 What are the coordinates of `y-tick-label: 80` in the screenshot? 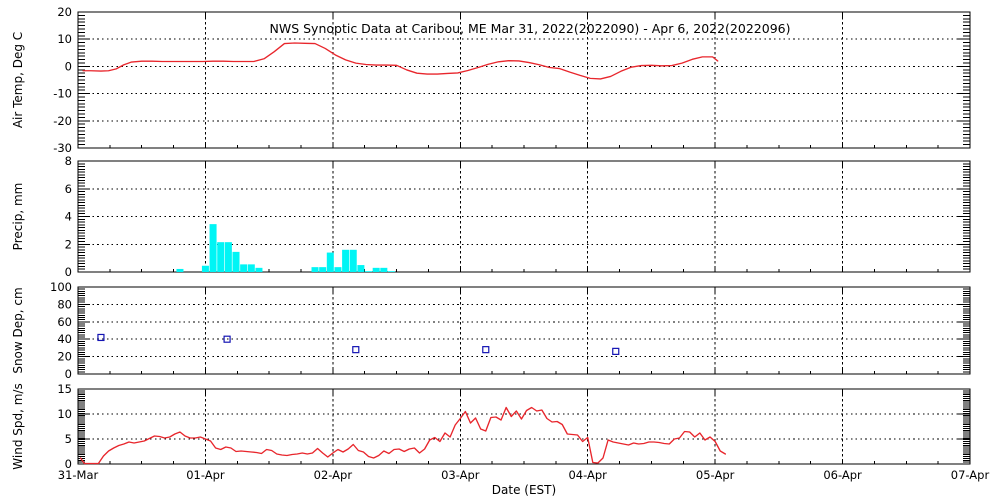 It's located at (64, 304).